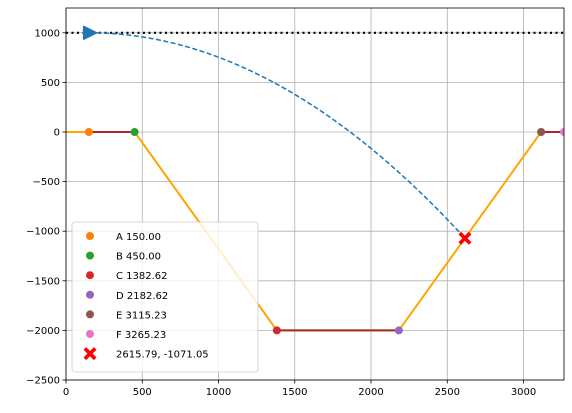 The height and width of the screenshot is (413, 572). I want to click on legend-box, so click(165, 297).